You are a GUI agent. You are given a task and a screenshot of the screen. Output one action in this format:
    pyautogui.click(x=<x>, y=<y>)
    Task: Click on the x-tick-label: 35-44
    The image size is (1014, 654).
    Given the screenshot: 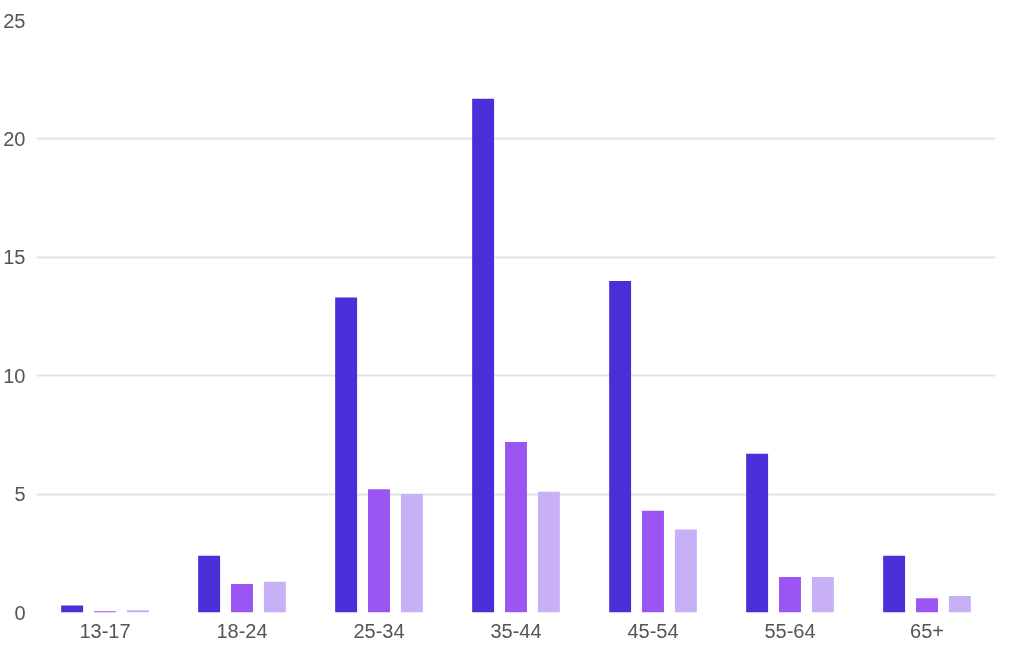 What is the action you would take?
    pyautogui.click(x=516, y=630)
    